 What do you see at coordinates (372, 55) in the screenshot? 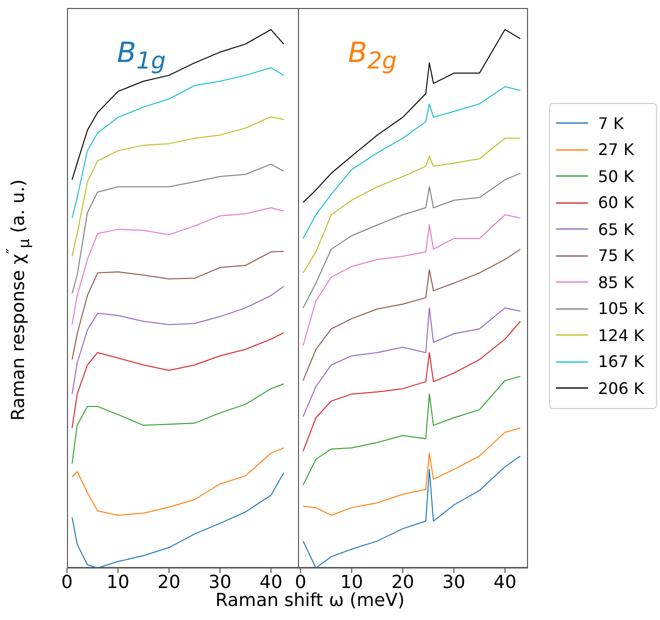
I see `chart-title: B$_{2g}$` at bounding box center [372, 55].